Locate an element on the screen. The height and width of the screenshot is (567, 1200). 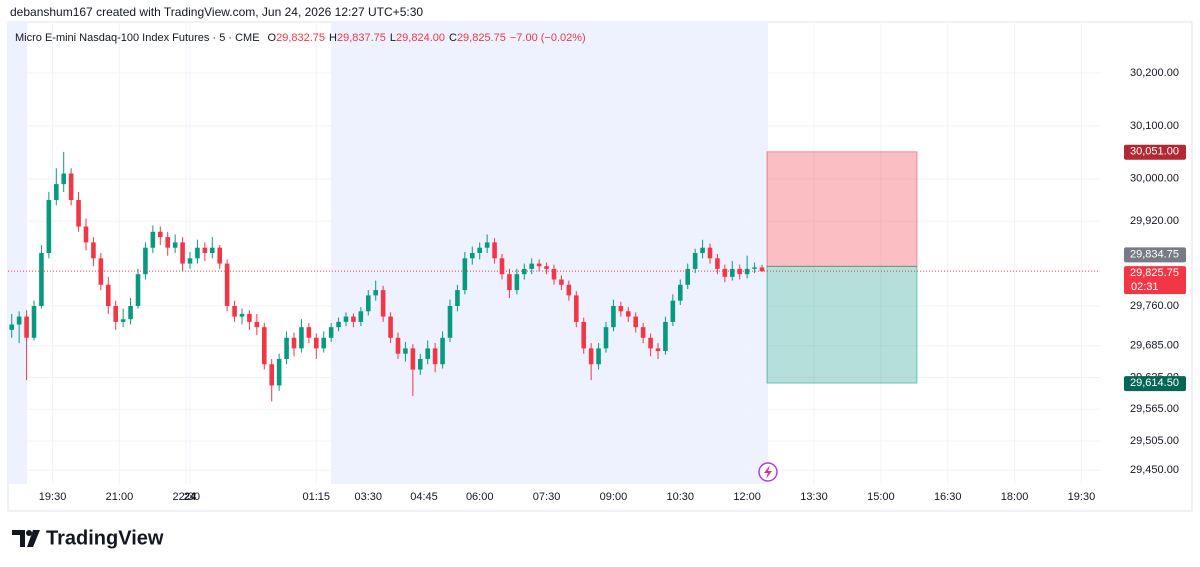
y-tick-label: 29,920.00 is located at coordinates (1154, 221).